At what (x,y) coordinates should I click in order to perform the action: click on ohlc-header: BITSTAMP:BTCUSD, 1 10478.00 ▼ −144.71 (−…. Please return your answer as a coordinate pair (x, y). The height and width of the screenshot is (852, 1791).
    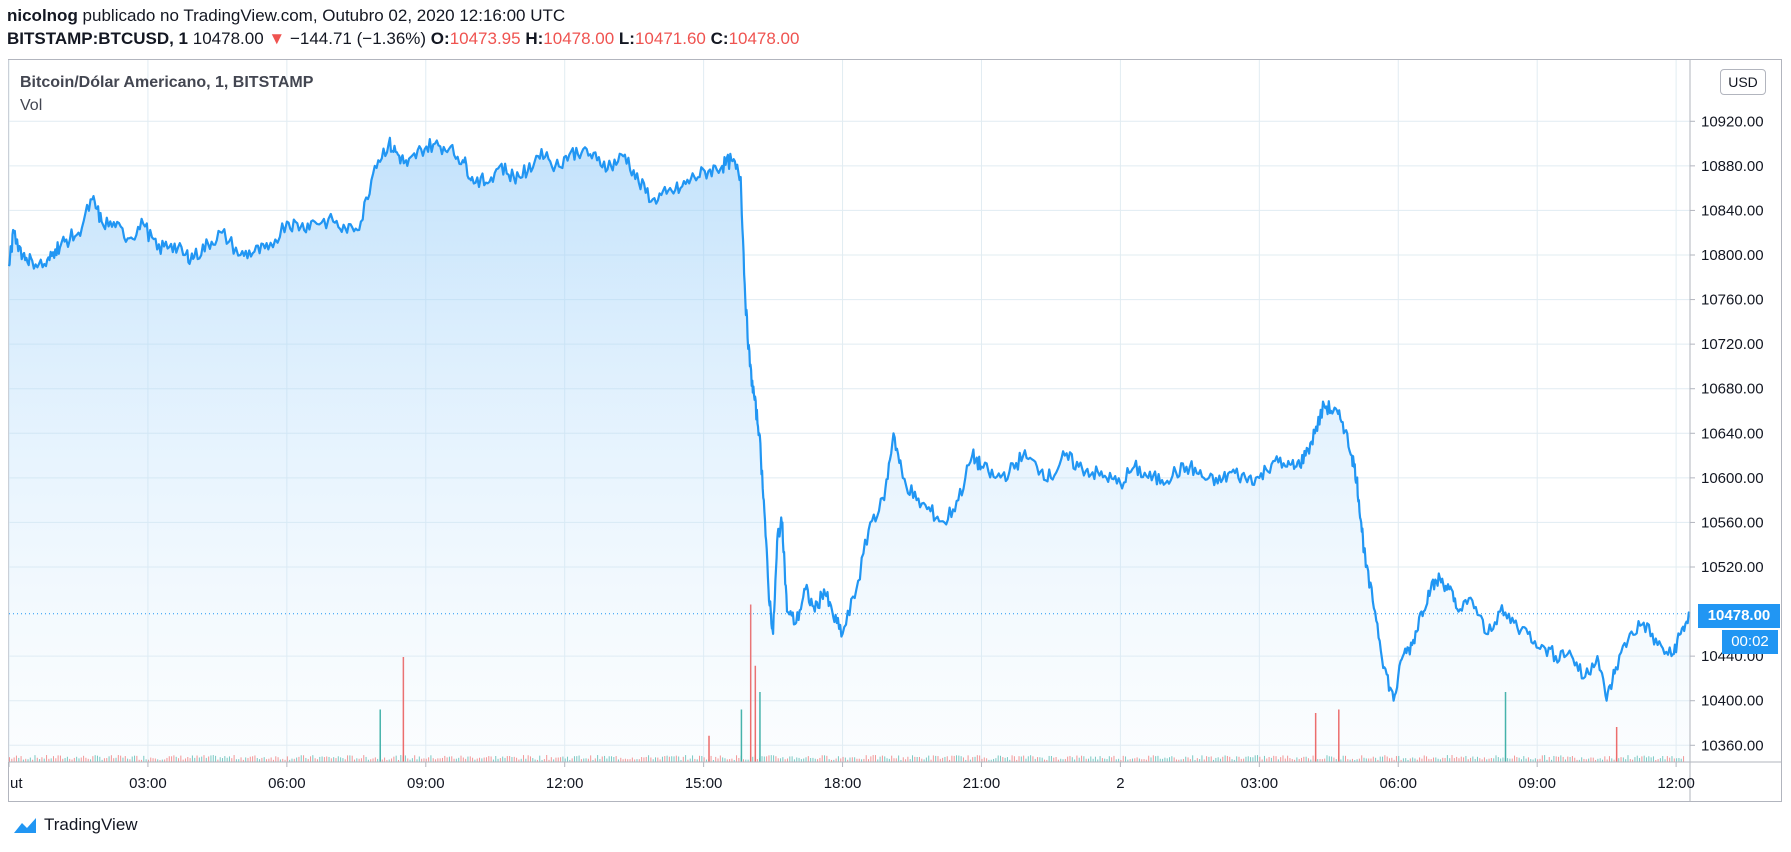
    Looking at the image, I should click on (403, 39).